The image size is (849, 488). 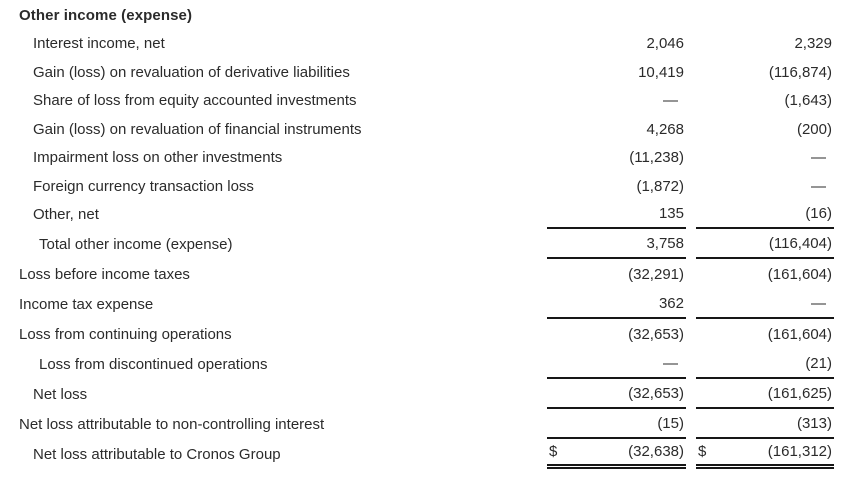 What do you see at coordinates (616, 15) in the screenshot?
I see `cell-current-period` at bounding box center [616, 15].